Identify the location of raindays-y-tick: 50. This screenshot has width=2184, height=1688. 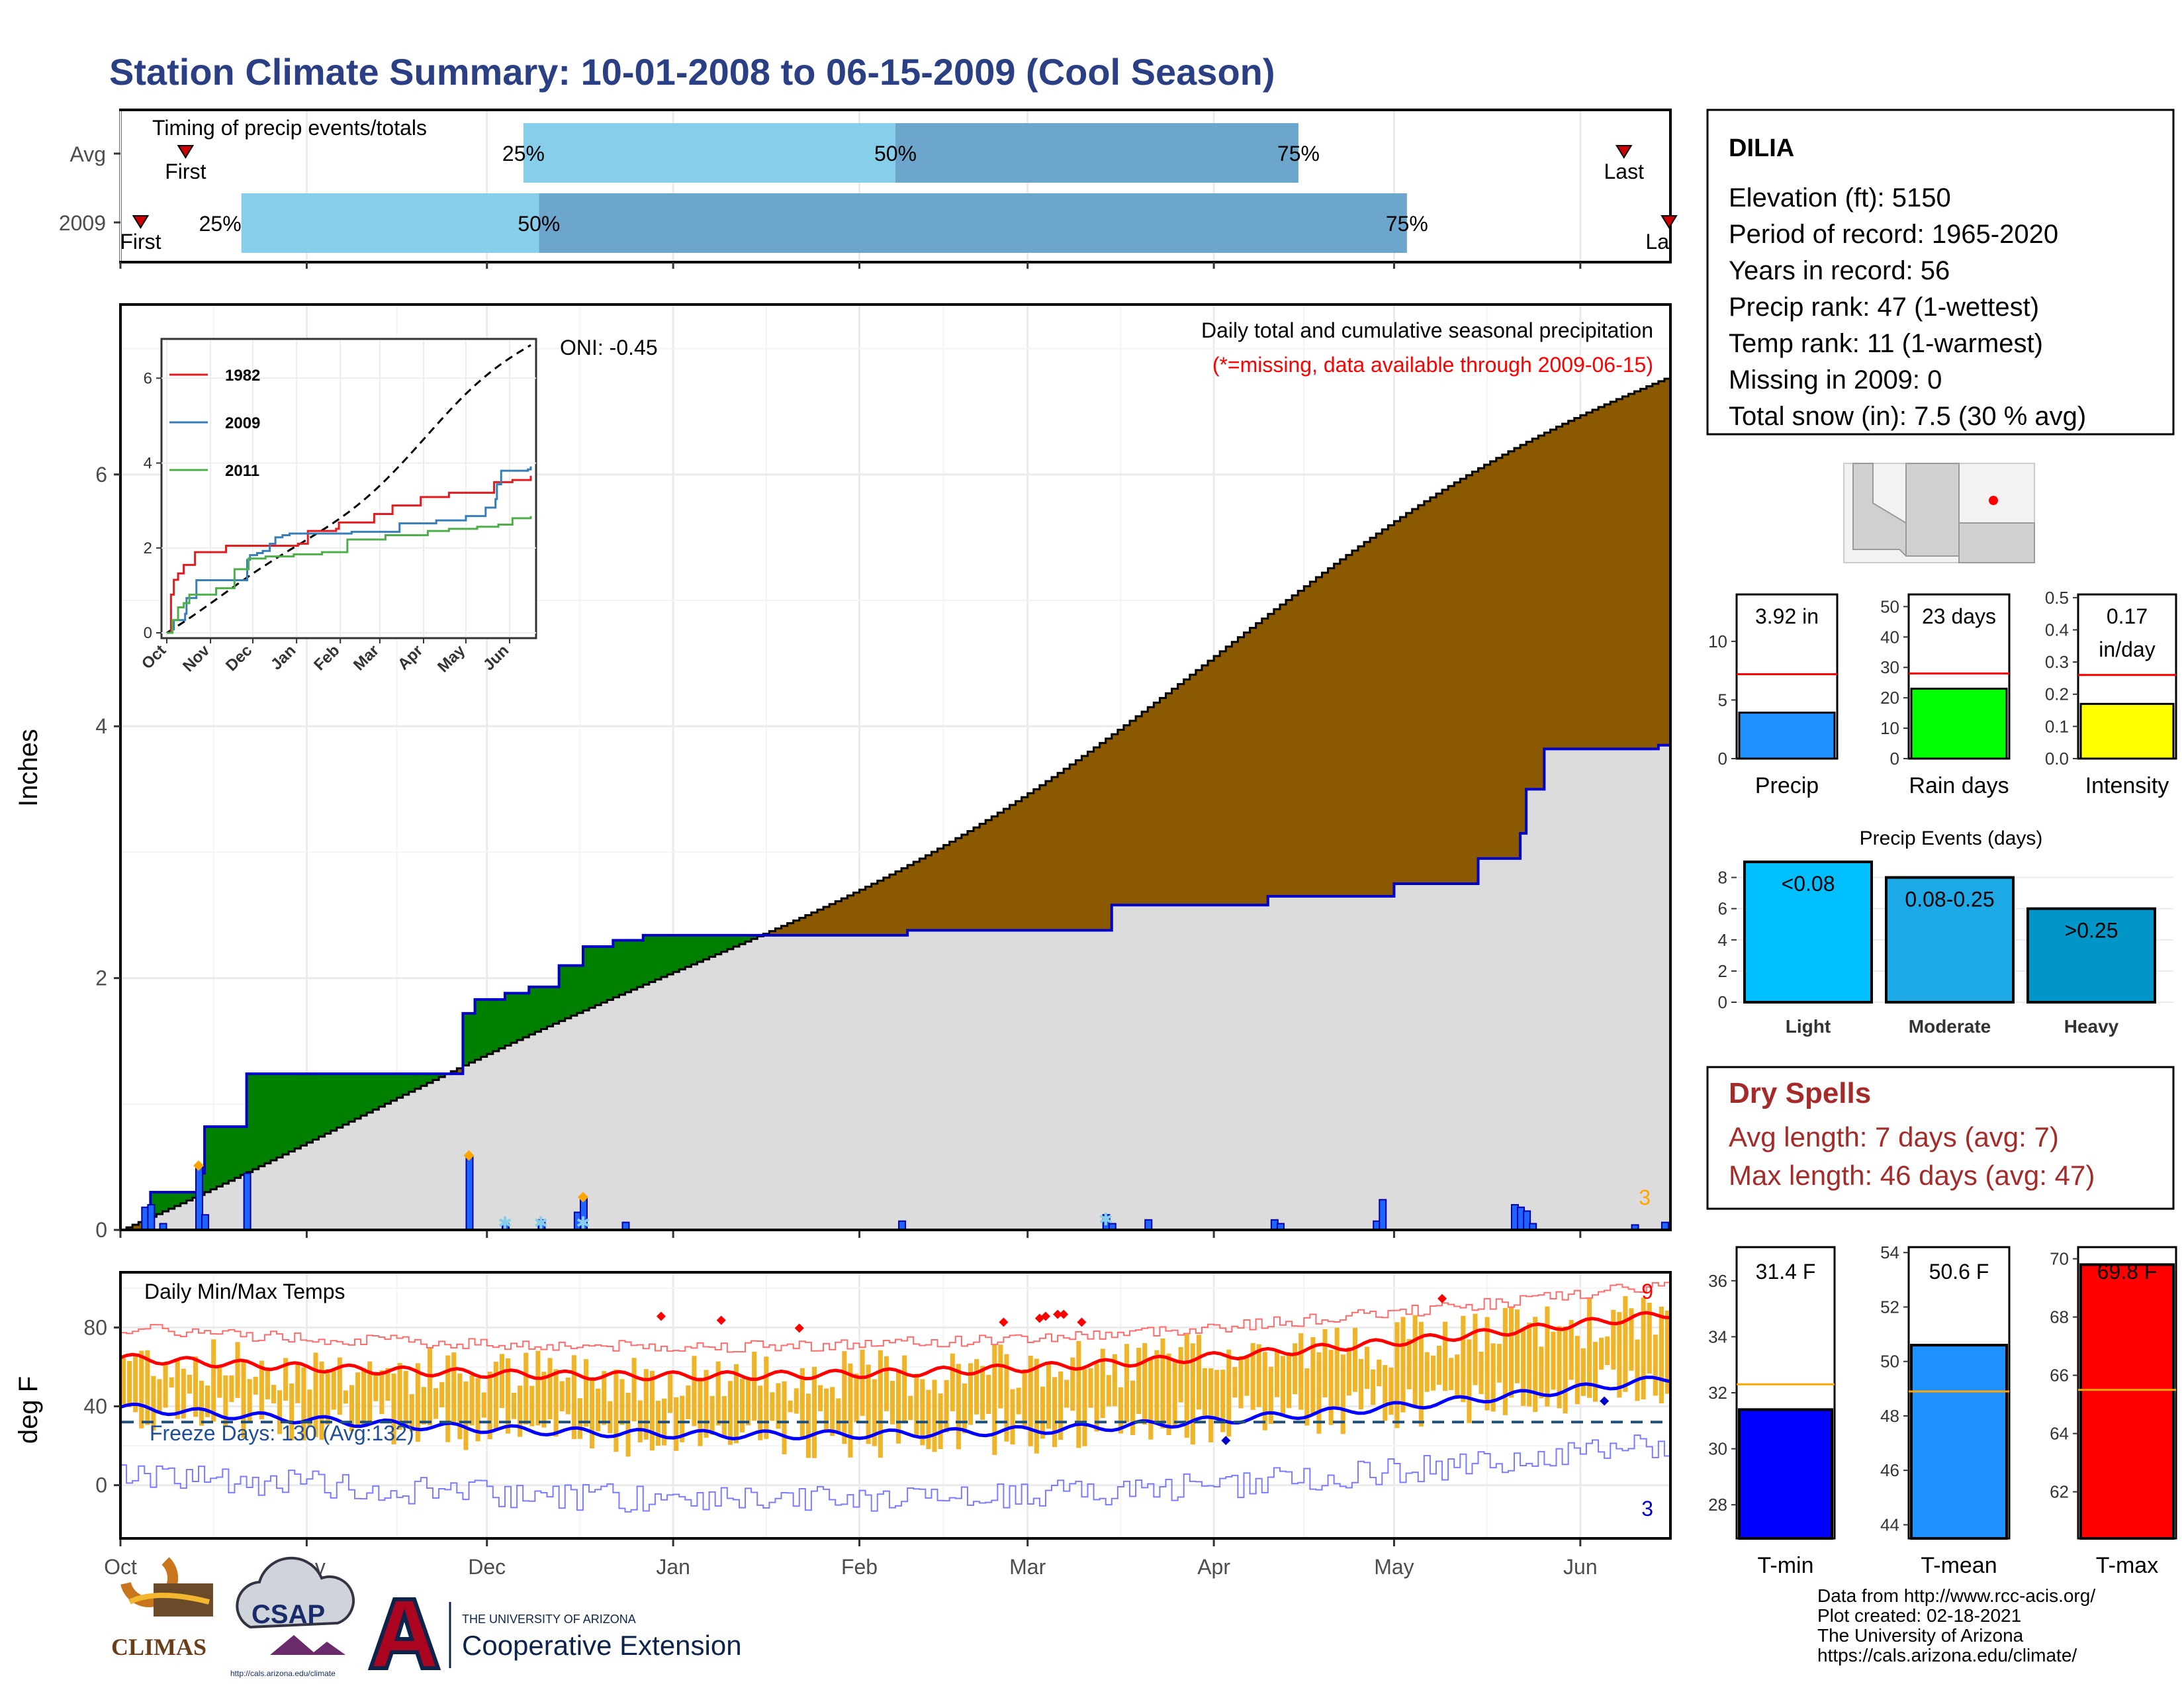
(1889, 606).